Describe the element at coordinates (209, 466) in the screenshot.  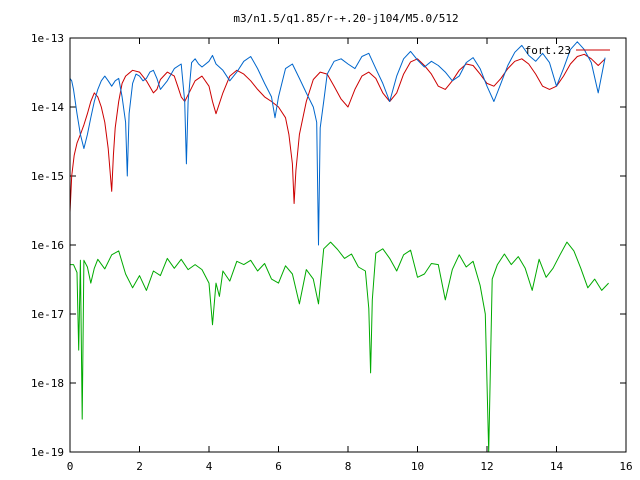
I see `x-tick-label: 4` at that location.